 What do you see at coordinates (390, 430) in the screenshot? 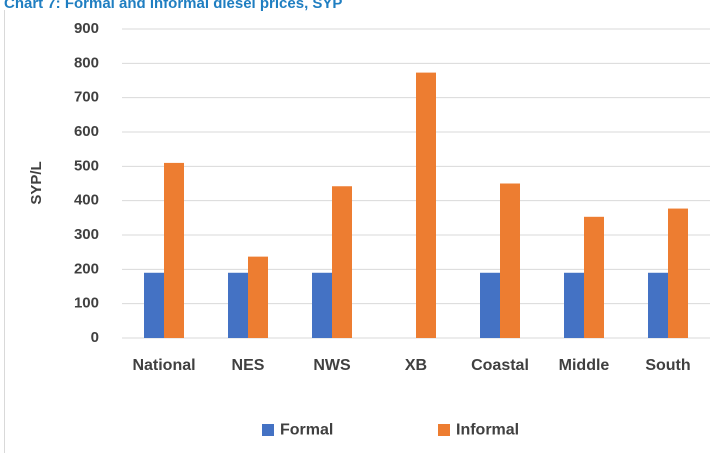
I see `legend: Formal Informal` at bounding box center [390, 430].